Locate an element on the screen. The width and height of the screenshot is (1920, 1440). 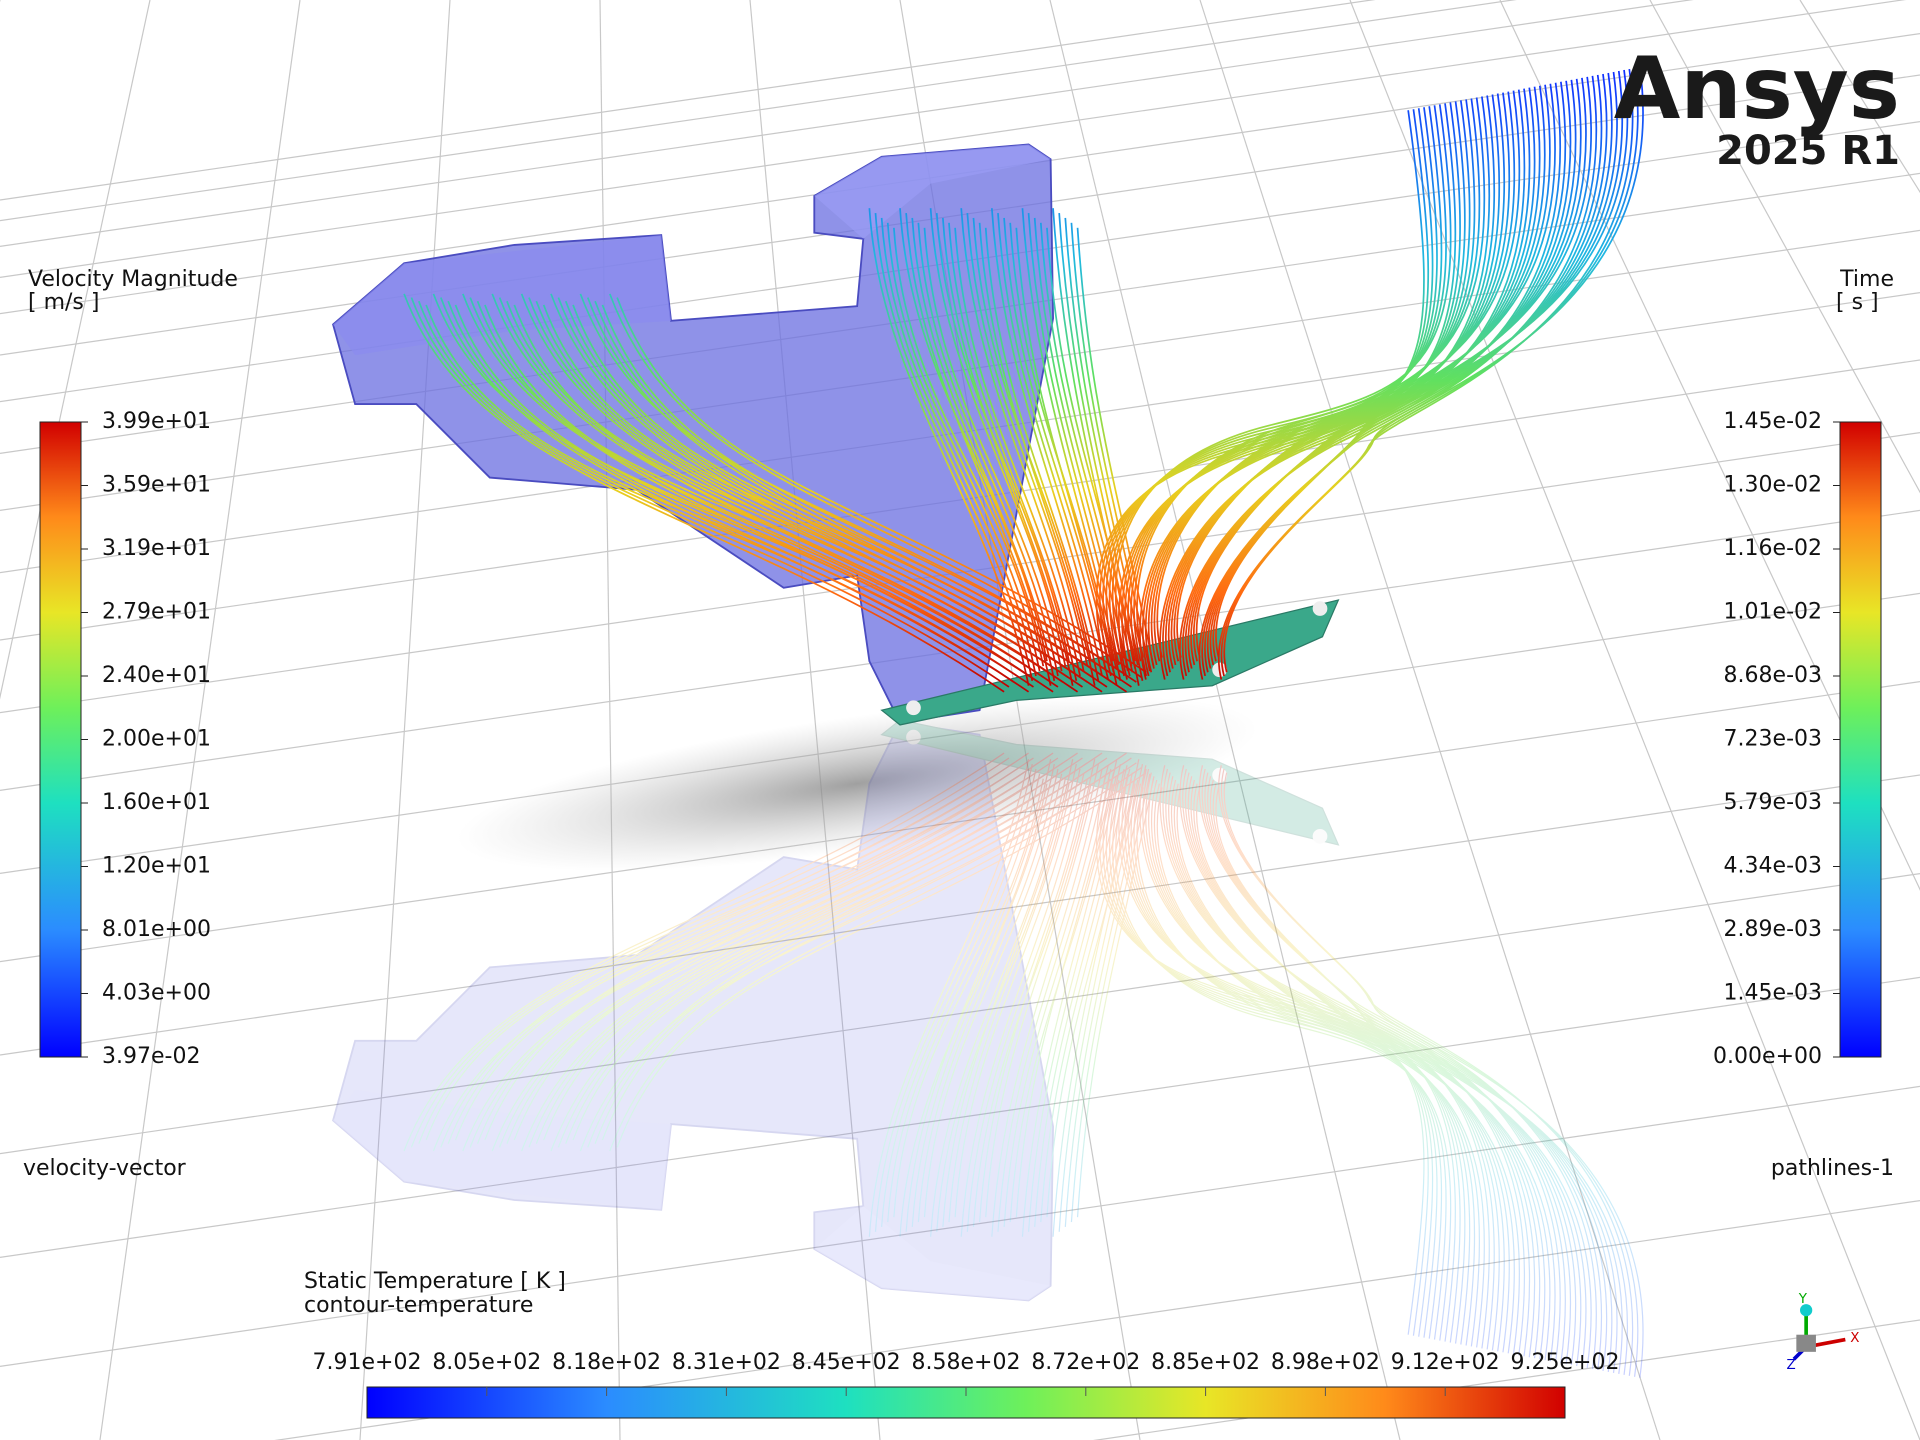
colorbar-label: 2.89e-03 is located at coordinates (1773, 929).